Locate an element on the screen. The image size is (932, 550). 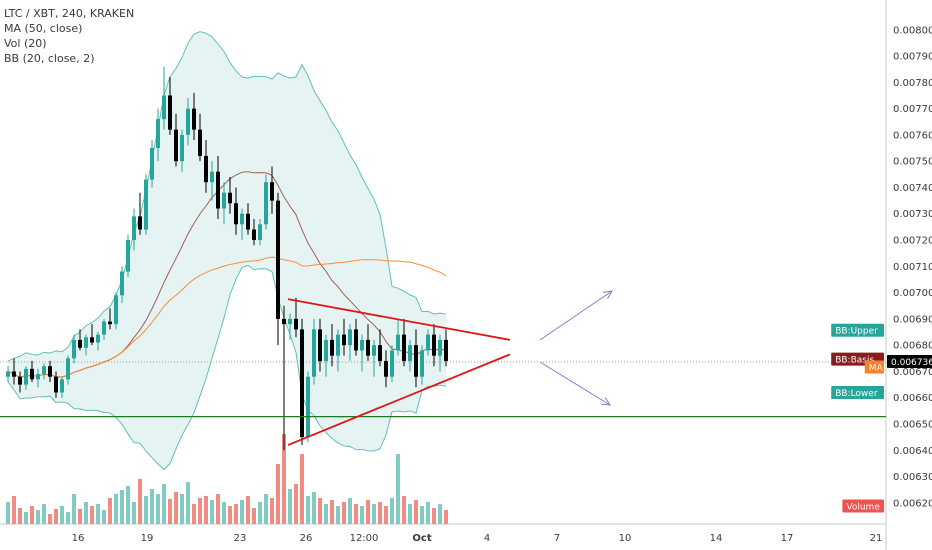
tag-label: 0.006736 is located at coordinates (911, 363).